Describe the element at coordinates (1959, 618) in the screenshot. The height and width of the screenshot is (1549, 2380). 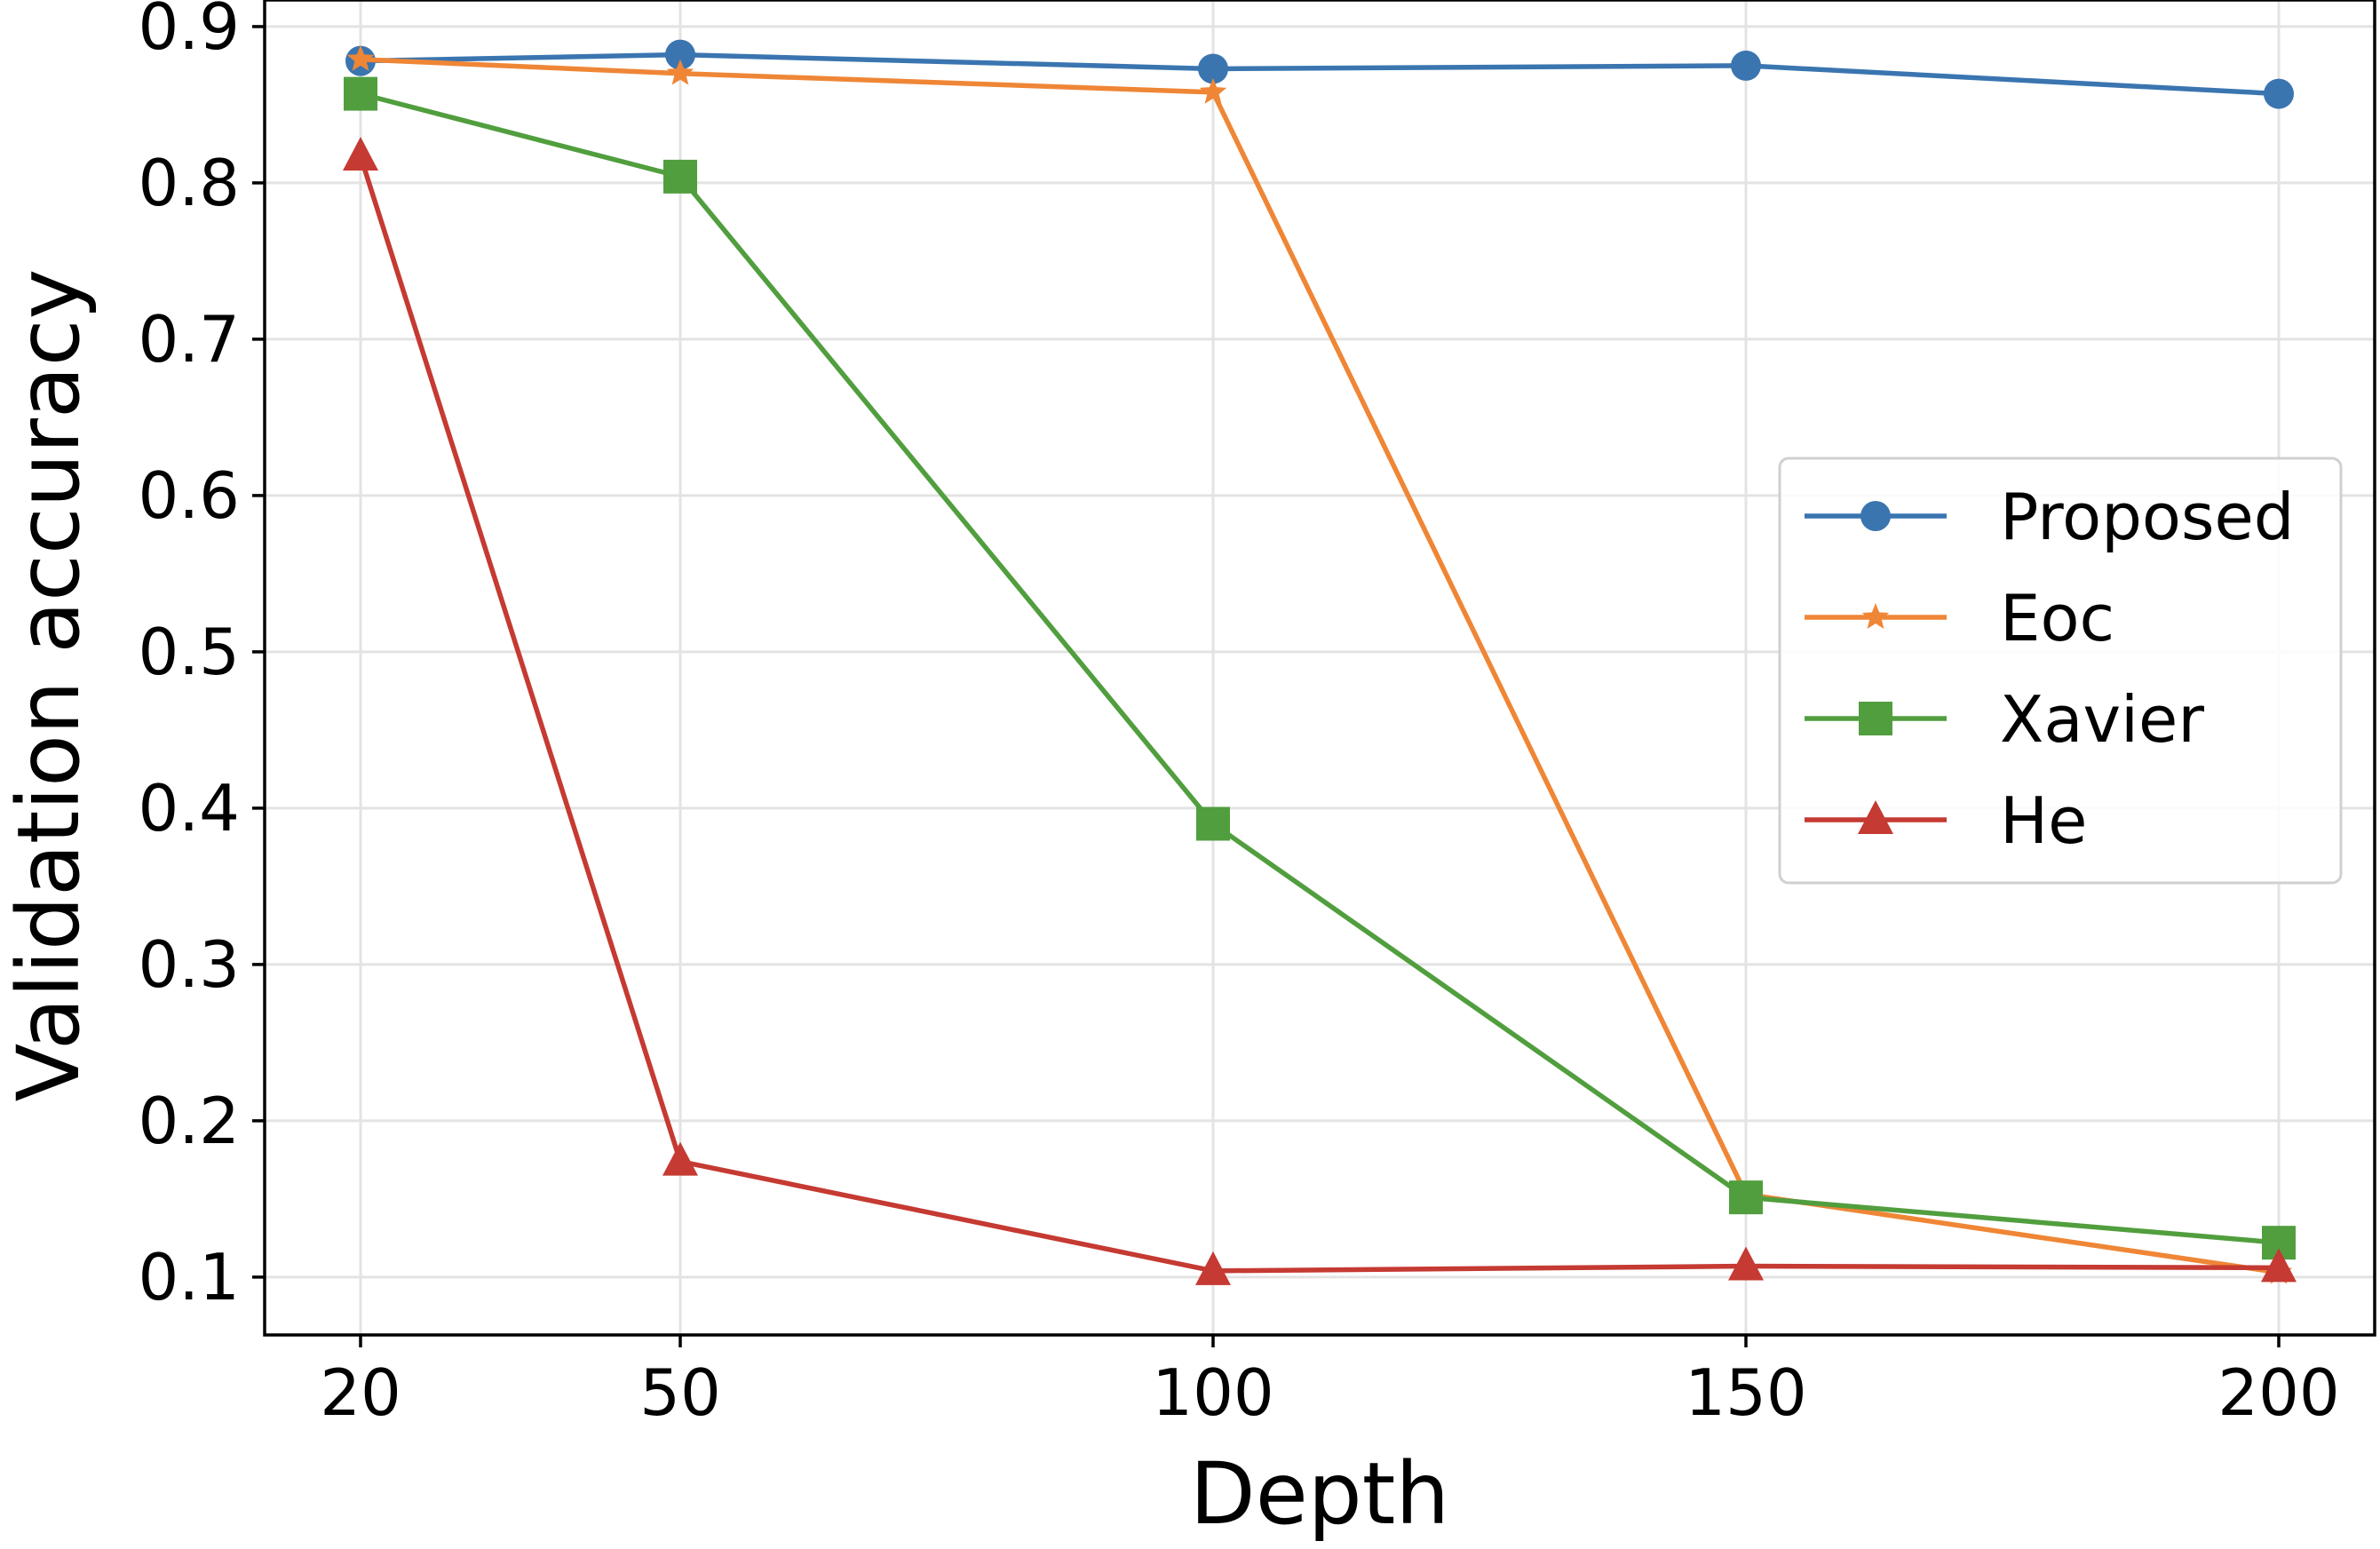
I see `legend-entry-eoc: Eoc` at that location.